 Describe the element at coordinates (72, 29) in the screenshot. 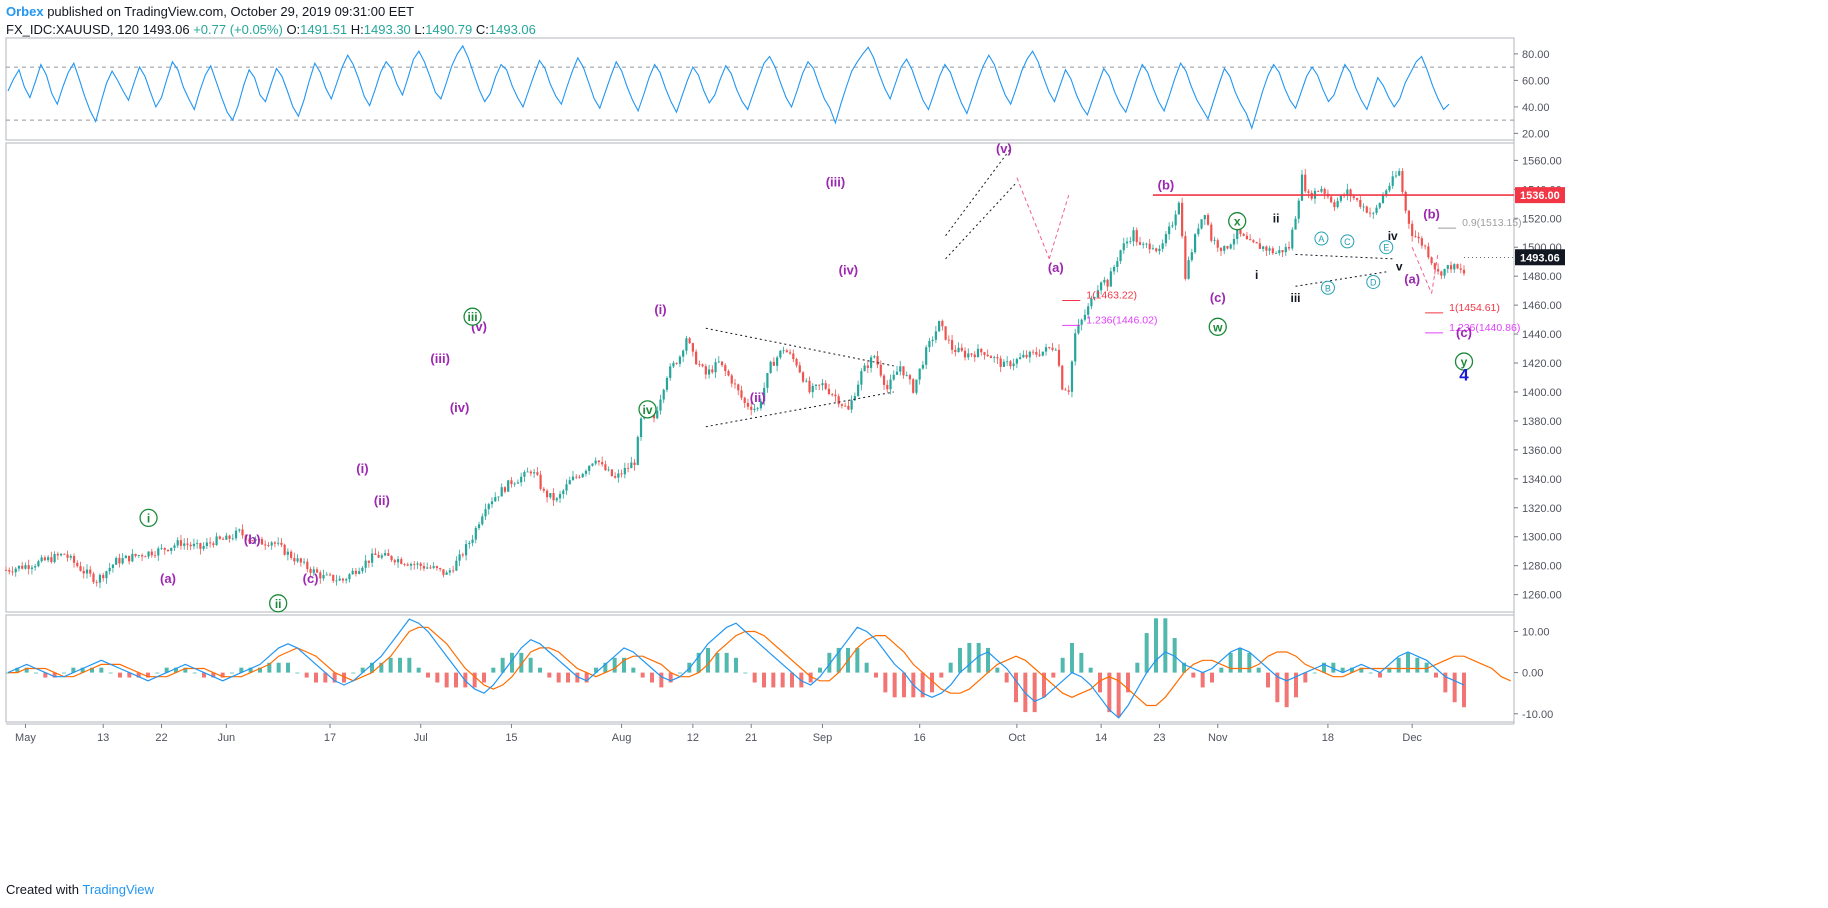

I see `symbol-name: FX_IDC:XAUUSD, 120` at that location.